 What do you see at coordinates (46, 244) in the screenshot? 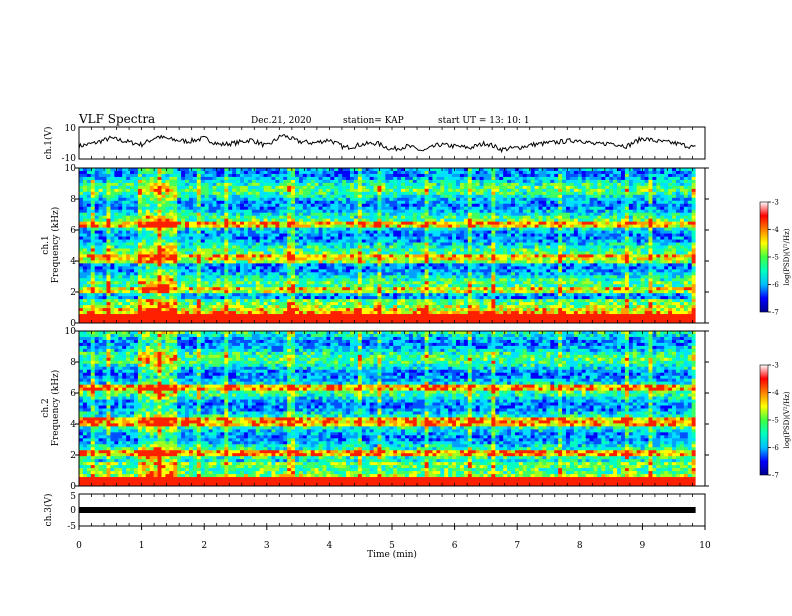
I see `ch1-spec-ylabel-channel: ch.1` at bounding box center [46, 244].